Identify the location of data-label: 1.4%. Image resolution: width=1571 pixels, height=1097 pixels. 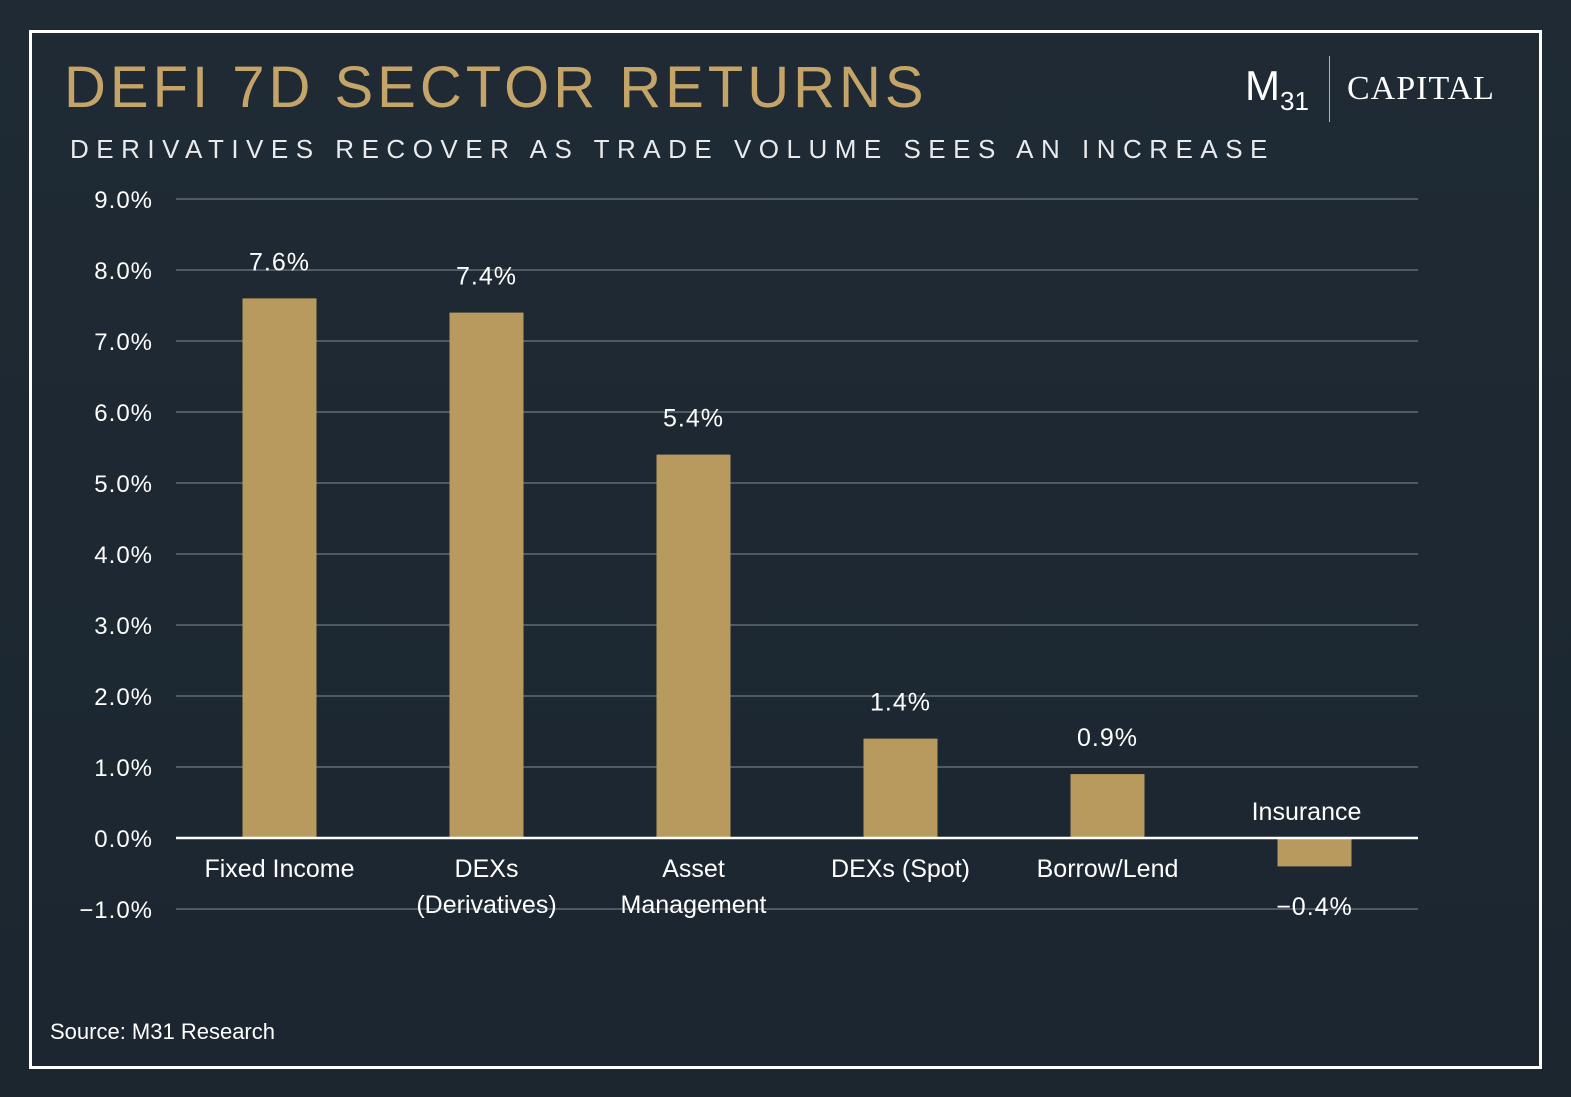
(900, 703).